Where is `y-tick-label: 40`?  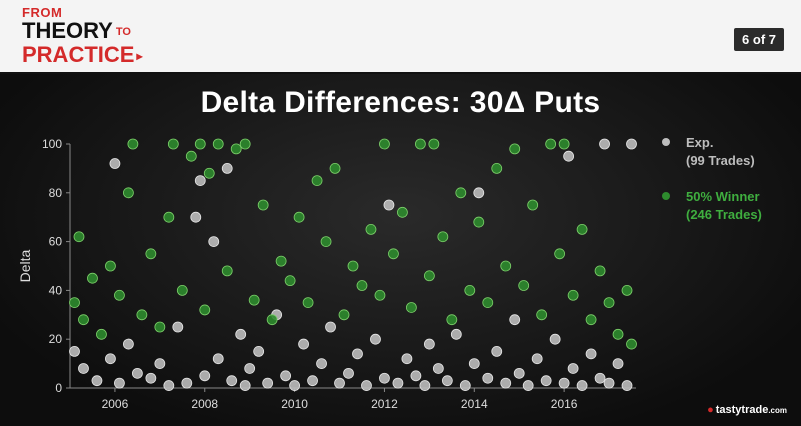 y-tick-label: 40 is located at coordinates (56, 290).